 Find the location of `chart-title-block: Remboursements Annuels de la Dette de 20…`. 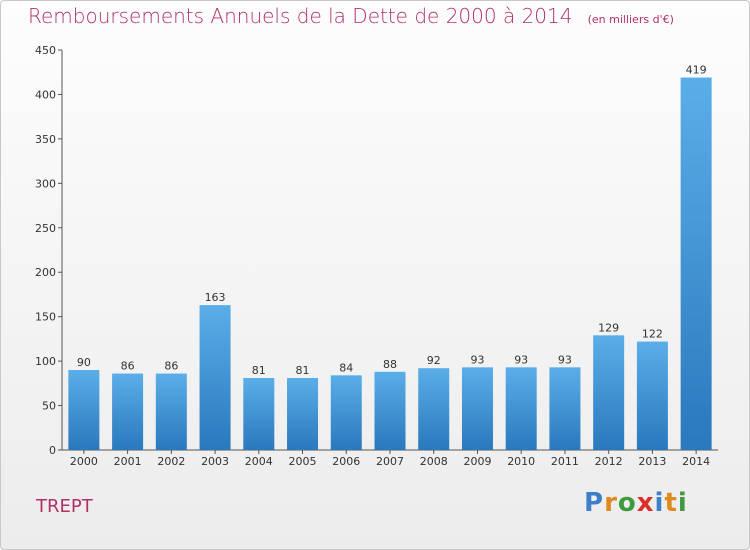

chart-title-block: Remboursements Annuels de la Dette de 20… is located at coordinates (351, 16).